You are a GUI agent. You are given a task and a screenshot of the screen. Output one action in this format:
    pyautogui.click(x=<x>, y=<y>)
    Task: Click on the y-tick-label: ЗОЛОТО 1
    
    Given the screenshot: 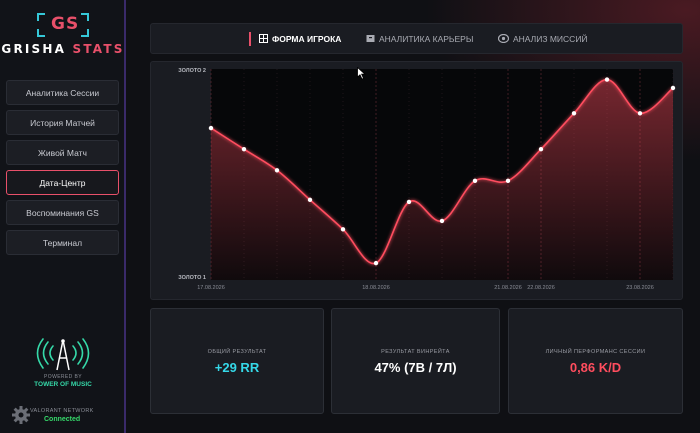 What is the action you would take?
    pyautogui.click(x=192, y=278)
    